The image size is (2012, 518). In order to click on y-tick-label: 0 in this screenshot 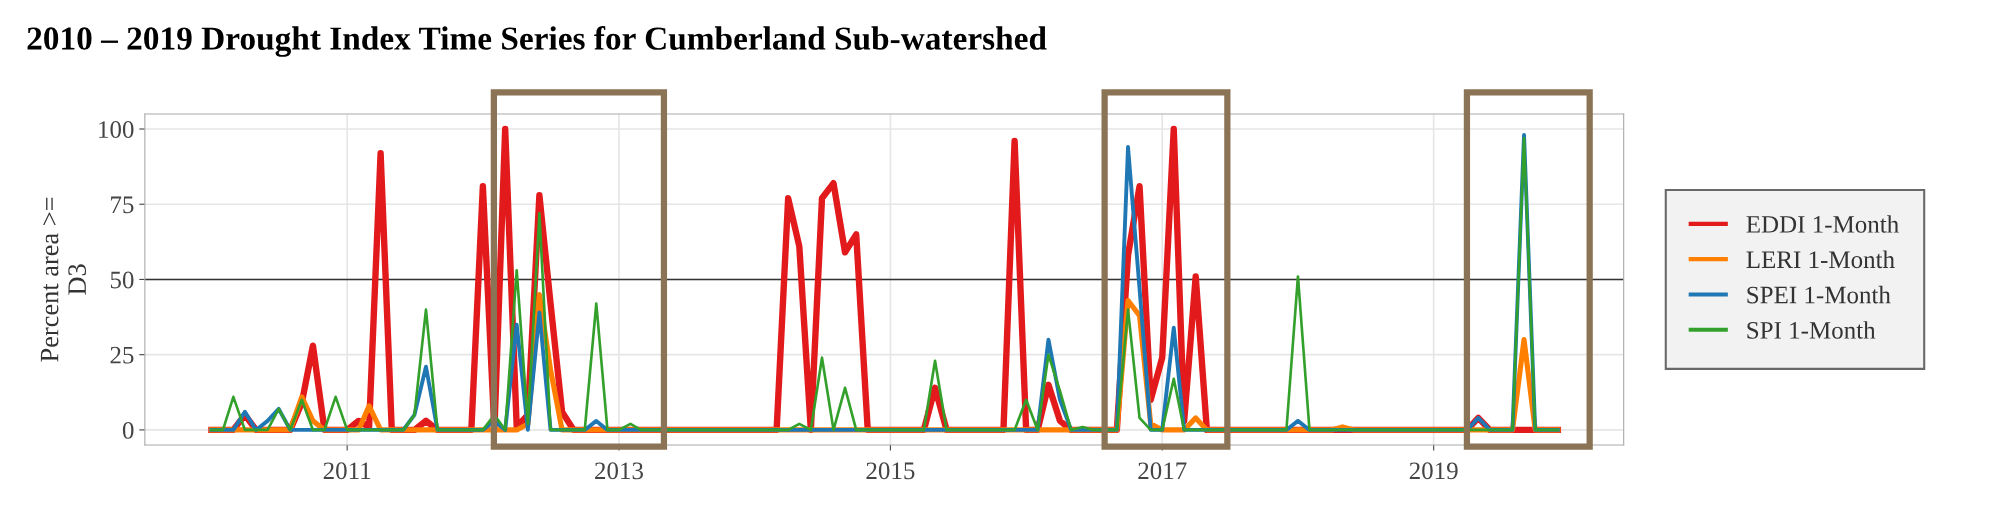, I will do `click(128, 430)`.